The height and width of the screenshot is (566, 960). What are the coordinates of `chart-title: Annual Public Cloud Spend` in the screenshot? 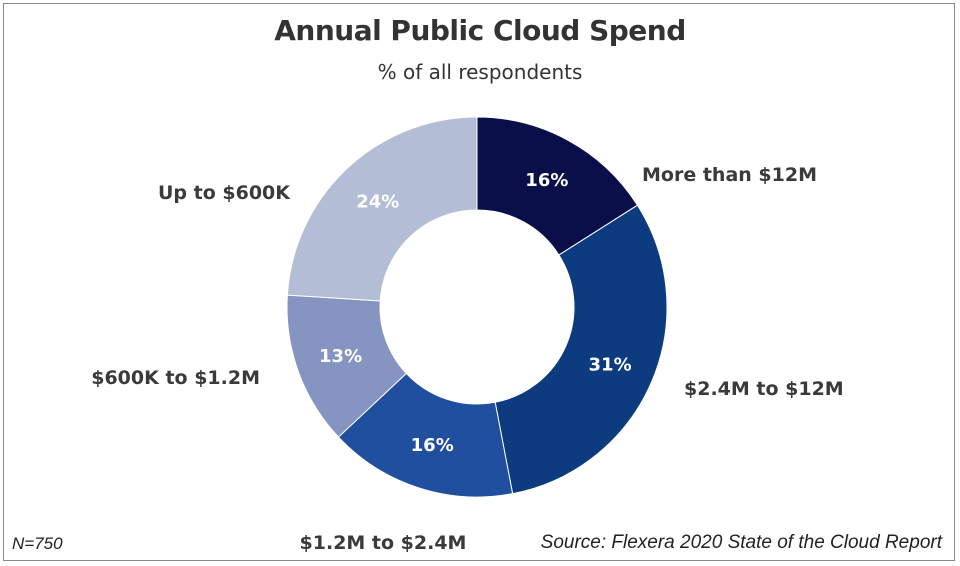 It's located at (480, 30).